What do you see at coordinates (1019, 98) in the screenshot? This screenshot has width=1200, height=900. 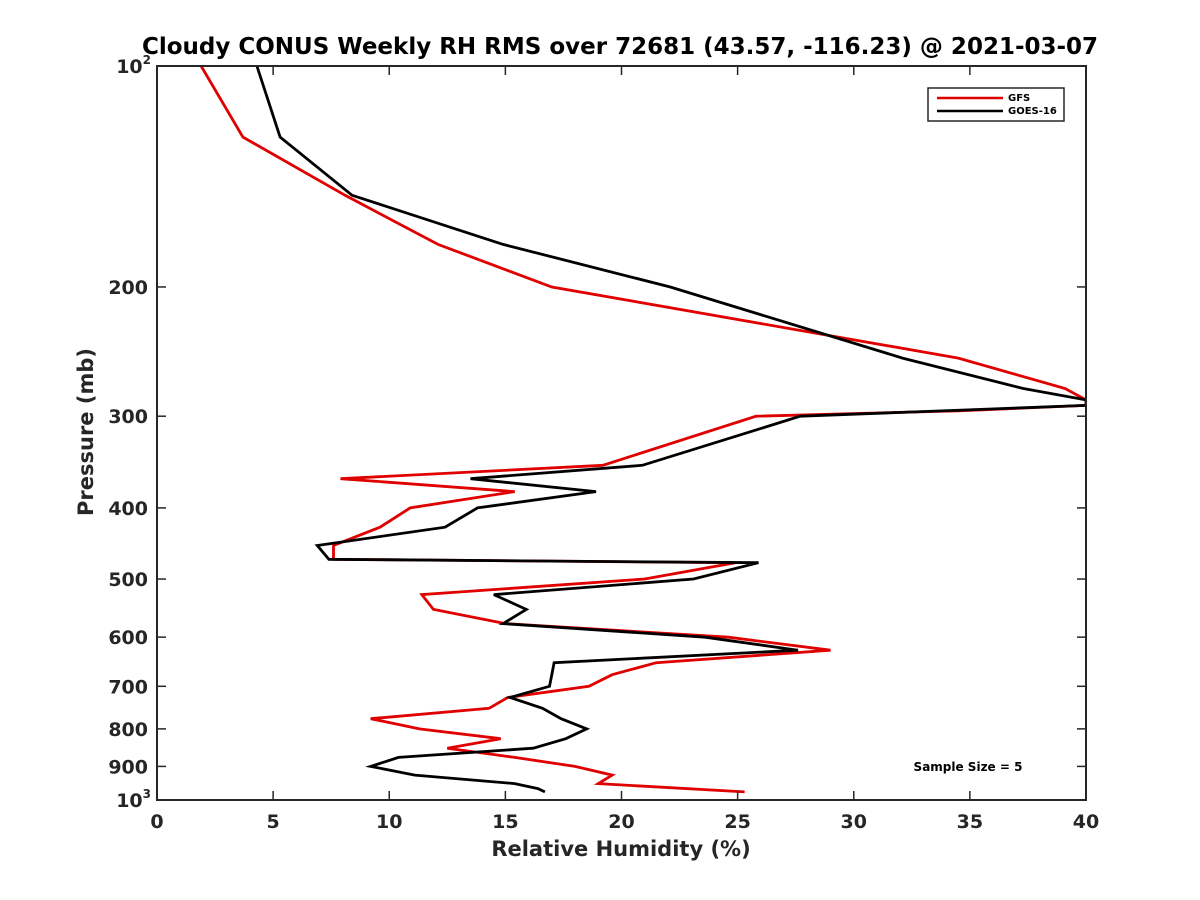 I see `legend-label-gfs: GFS` at bounding box center [1019, 98].